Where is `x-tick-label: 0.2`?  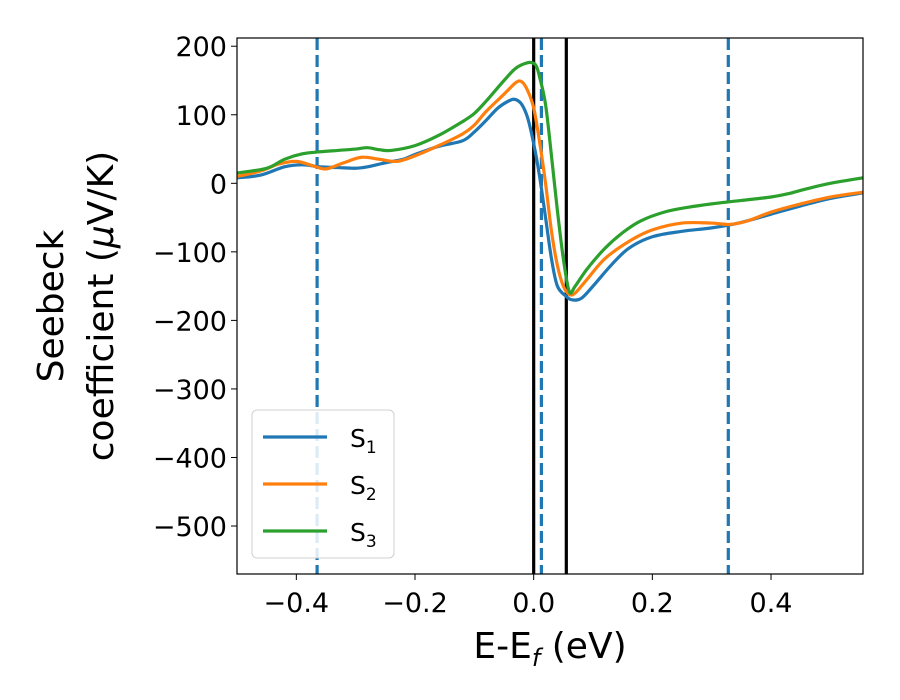 x-tick-label: 0.2 is located at coordinates (652, 603).